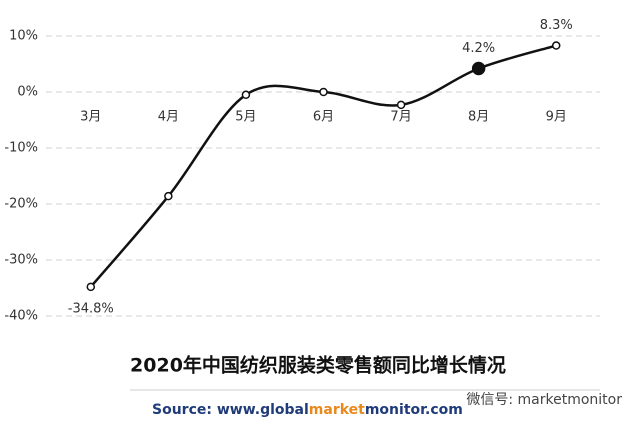 The image size is (634, 426). I want to click on data-label: 4.2%, so click(478, 48).